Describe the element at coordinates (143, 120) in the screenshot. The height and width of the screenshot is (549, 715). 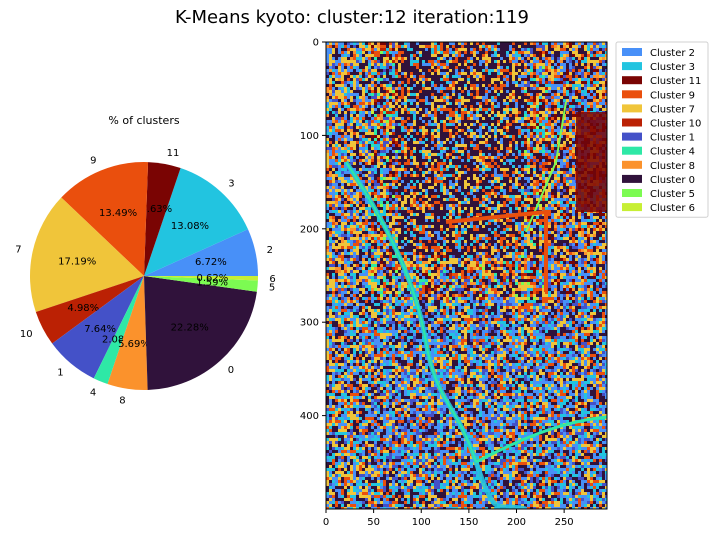
I see `pie-title: % of clusters` at that location.